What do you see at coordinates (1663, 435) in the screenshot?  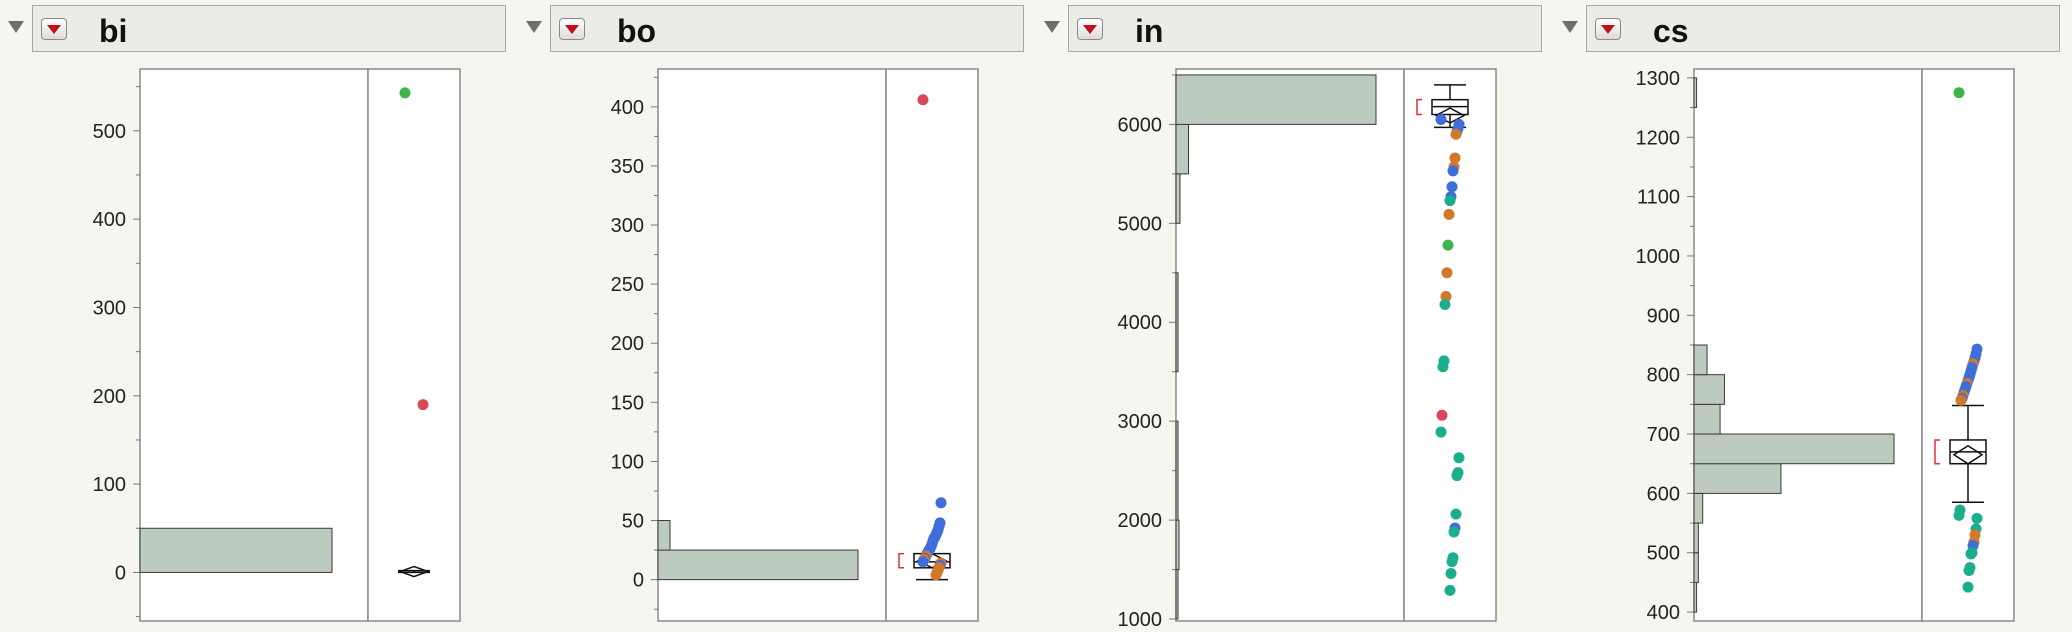 I see `y-tick-label: 700` at bounding box center [1663, 435].